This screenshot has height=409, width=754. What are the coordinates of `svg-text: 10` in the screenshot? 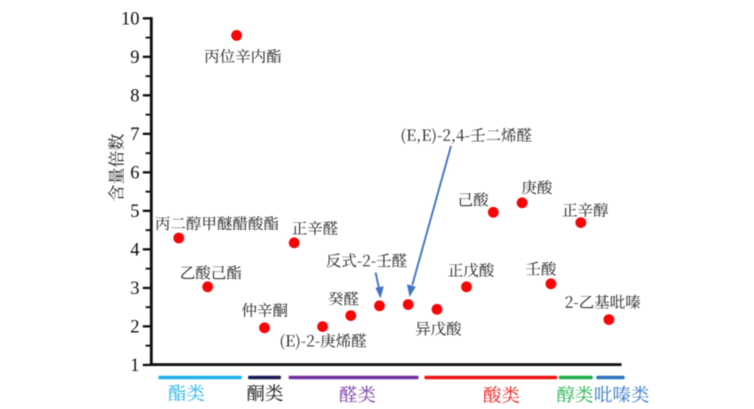 It's located at (130, 20).